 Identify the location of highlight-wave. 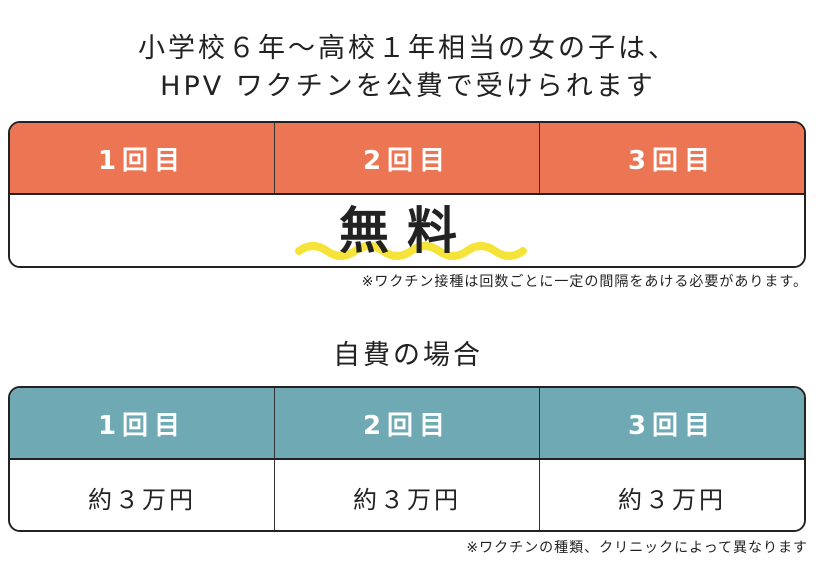
(411, 251).